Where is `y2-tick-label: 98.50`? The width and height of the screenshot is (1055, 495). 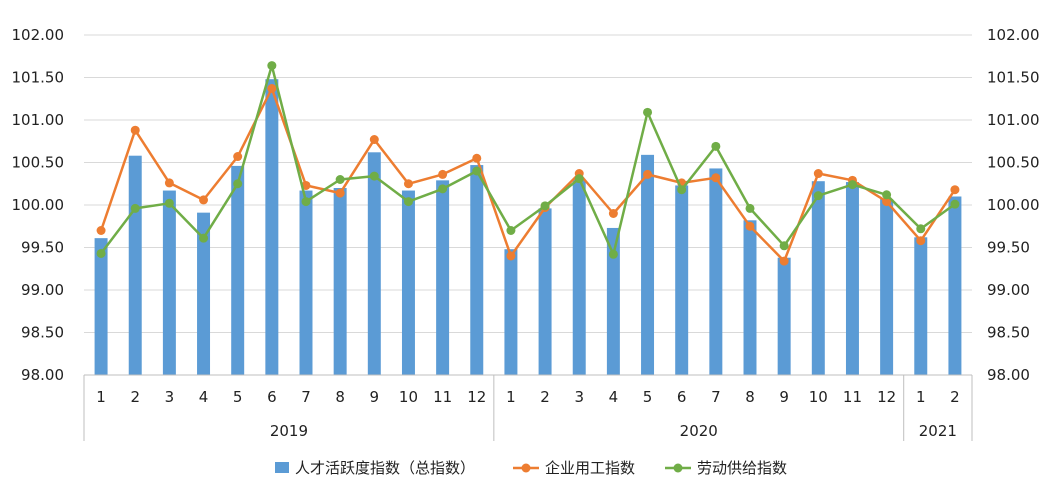 y2-tick-label: 98.50 is located at coordinates (1008, 333).